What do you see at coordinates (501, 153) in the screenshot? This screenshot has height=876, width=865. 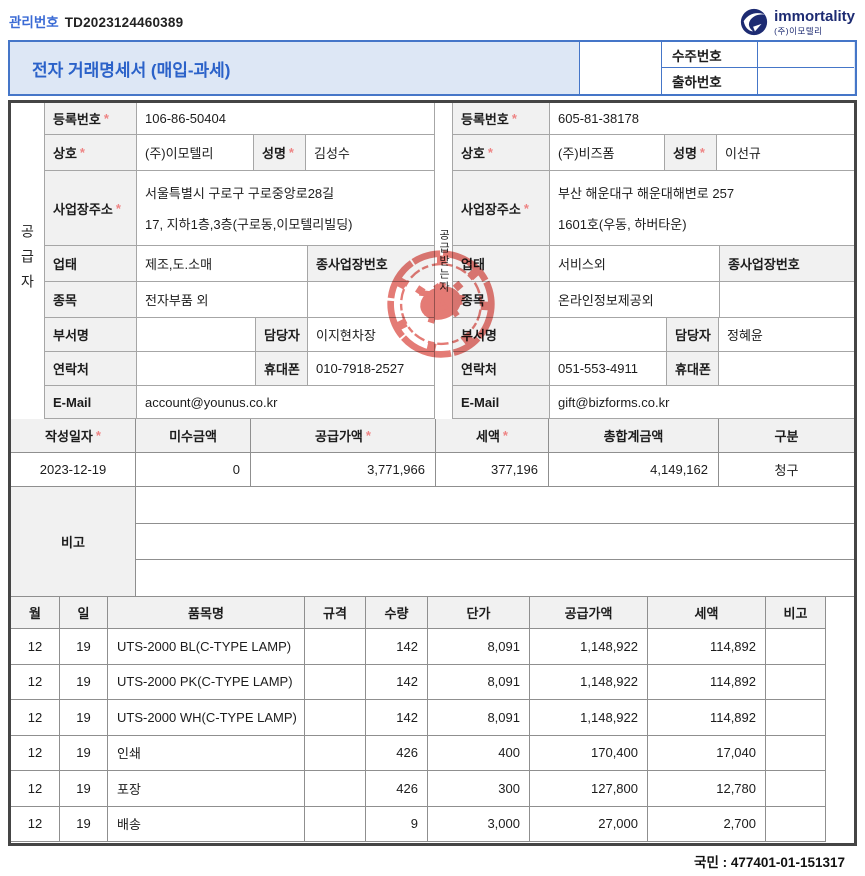 I see `receiver-company-label: 상호 *` at bounding box center [501, 153].